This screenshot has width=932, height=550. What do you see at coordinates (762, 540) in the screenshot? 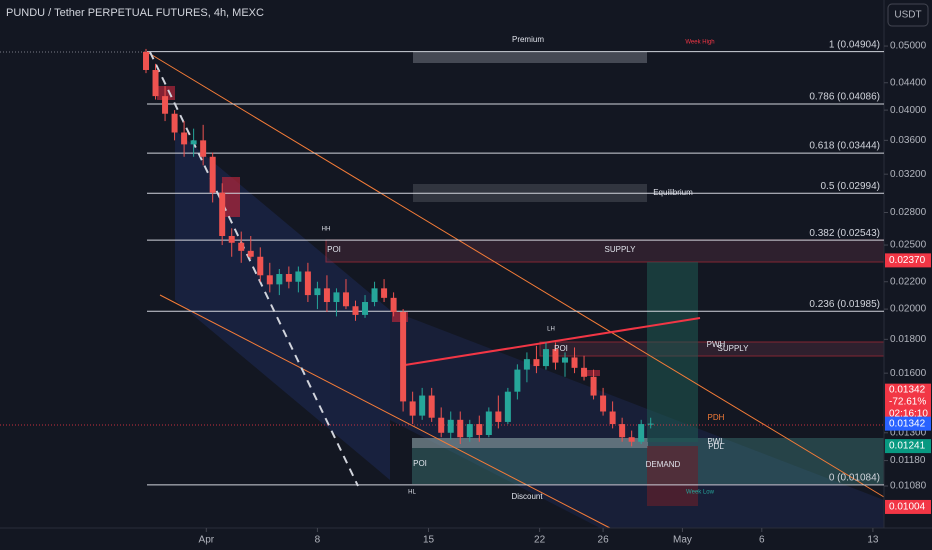
I see `x-tick-label: 6` at bounding box center [762, 540].